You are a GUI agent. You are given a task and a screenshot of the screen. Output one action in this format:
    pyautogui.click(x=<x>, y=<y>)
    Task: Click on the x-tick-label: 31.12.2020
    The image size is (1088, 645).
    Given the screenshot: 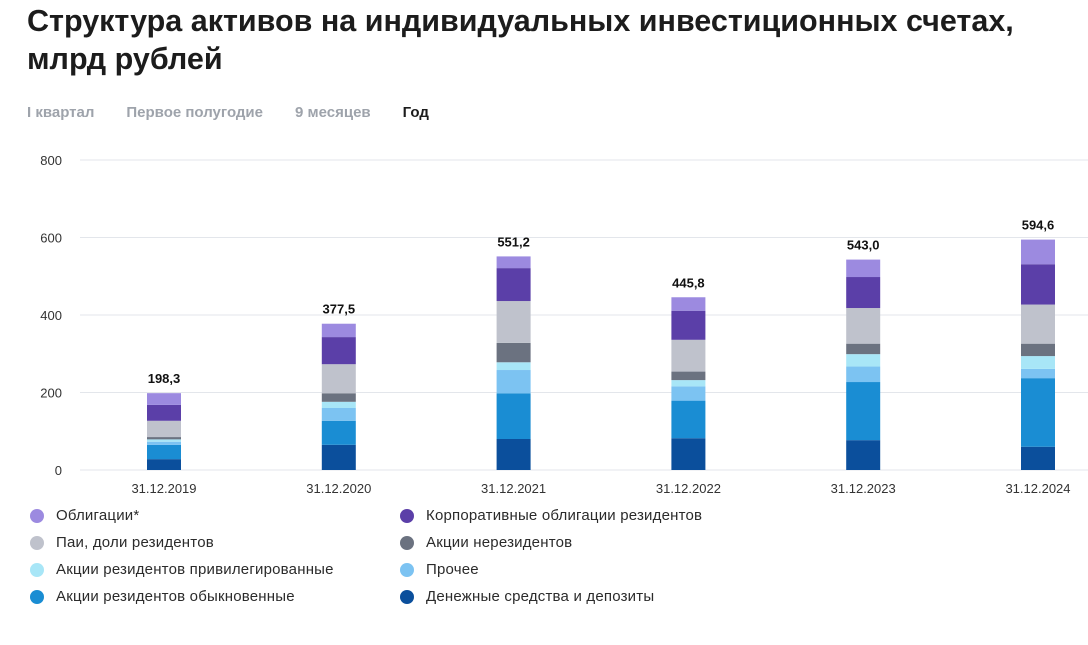 What is the action you would take?
    pyautogui.click(x=338, y=488)
    